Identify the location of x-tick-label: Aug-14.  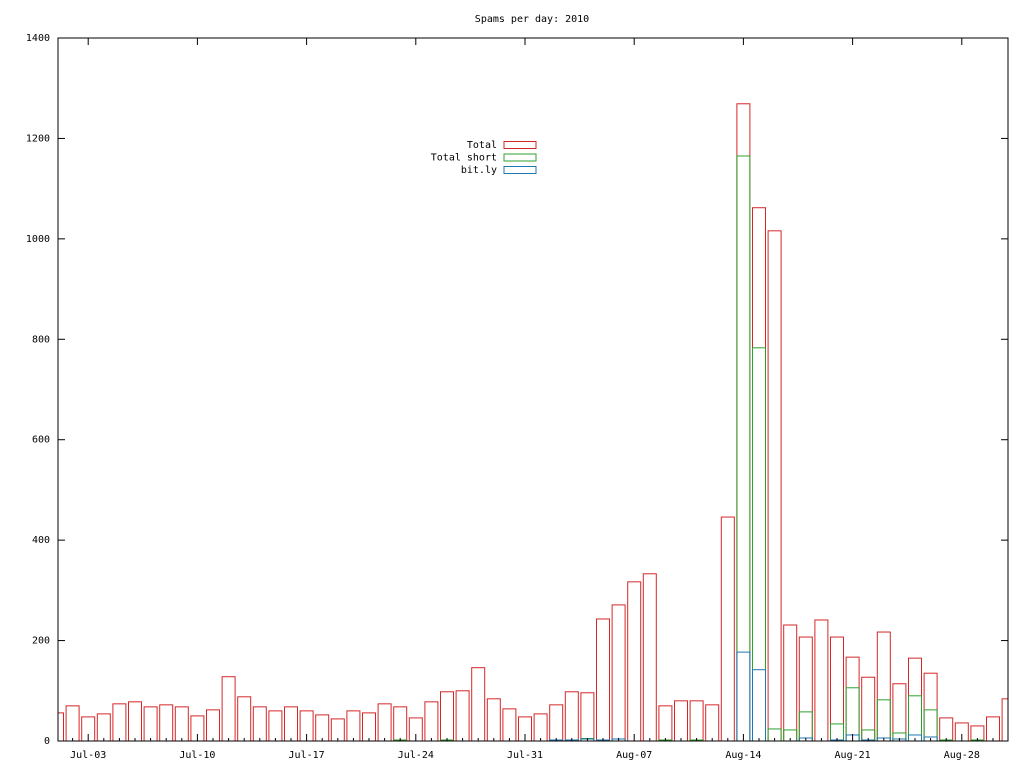
(743, 755).